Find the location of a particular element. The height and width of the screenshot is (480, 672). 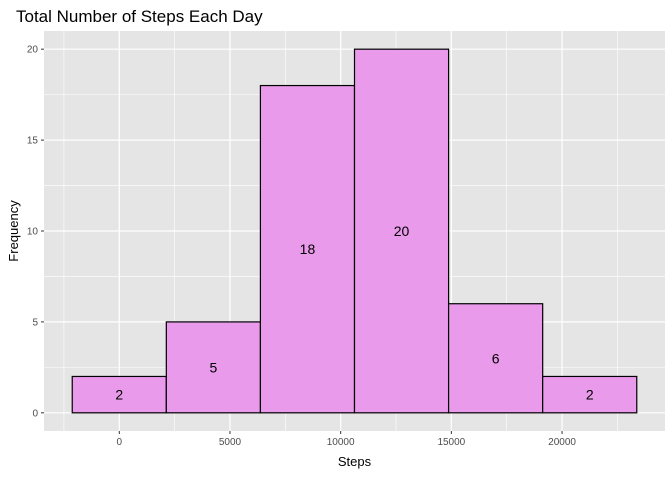

x-tick-label: 0 is located at coordinates (119, 442).